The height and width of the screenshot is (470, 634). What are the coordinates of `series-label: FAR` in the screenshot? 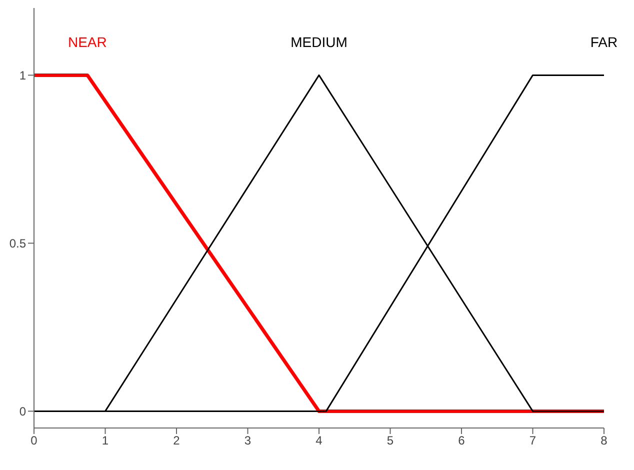 It's located at (604, 42).